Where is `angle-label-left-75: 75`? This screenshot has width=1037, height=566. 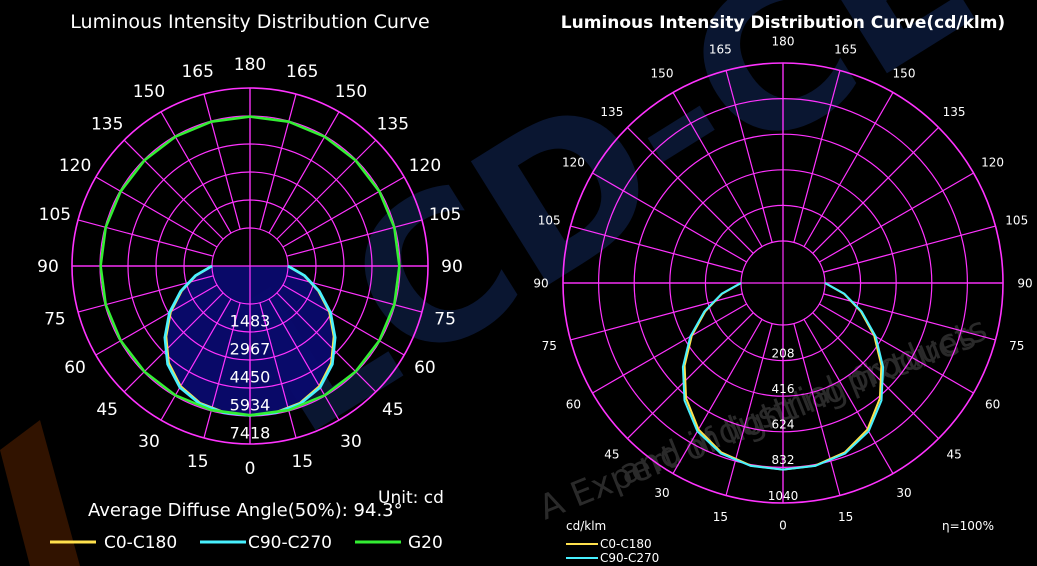
angle-label-left-75: 75 is located at coordinates (55, 319).